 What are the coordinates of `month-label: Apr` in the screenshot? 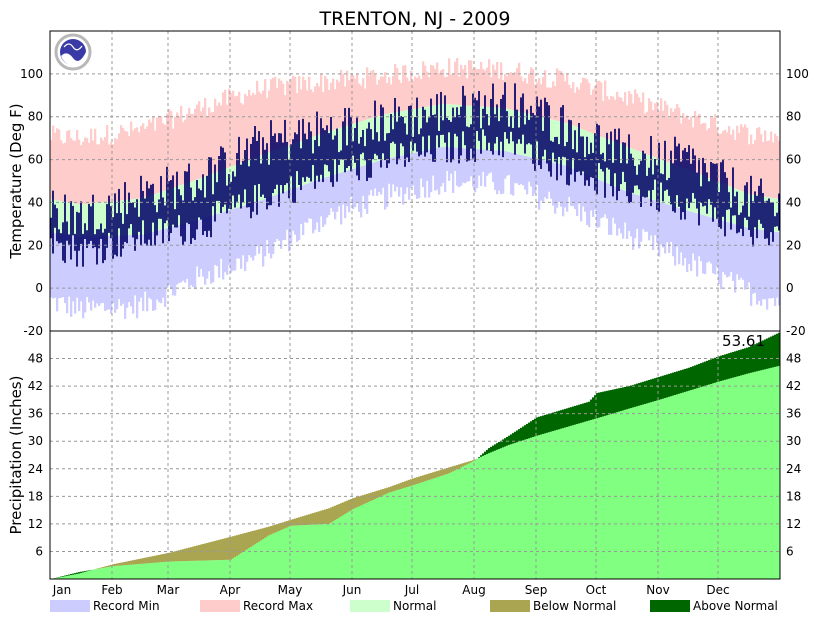 It's located at (230, 590).